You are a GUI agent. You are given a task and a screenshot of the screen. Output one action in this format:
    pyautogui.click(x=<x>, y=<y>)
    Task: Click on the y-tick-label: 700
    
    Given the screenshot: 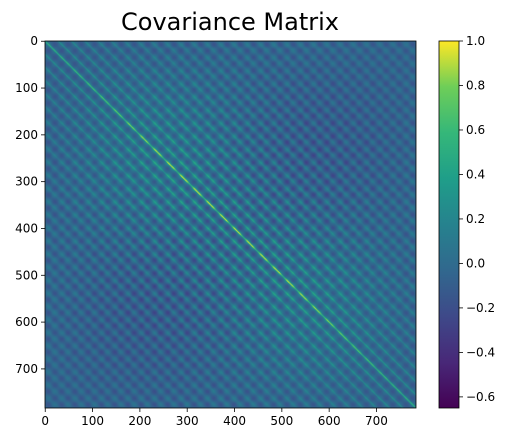 What is the action you would take?
    pyautogui.click(x=26, y=369)
    